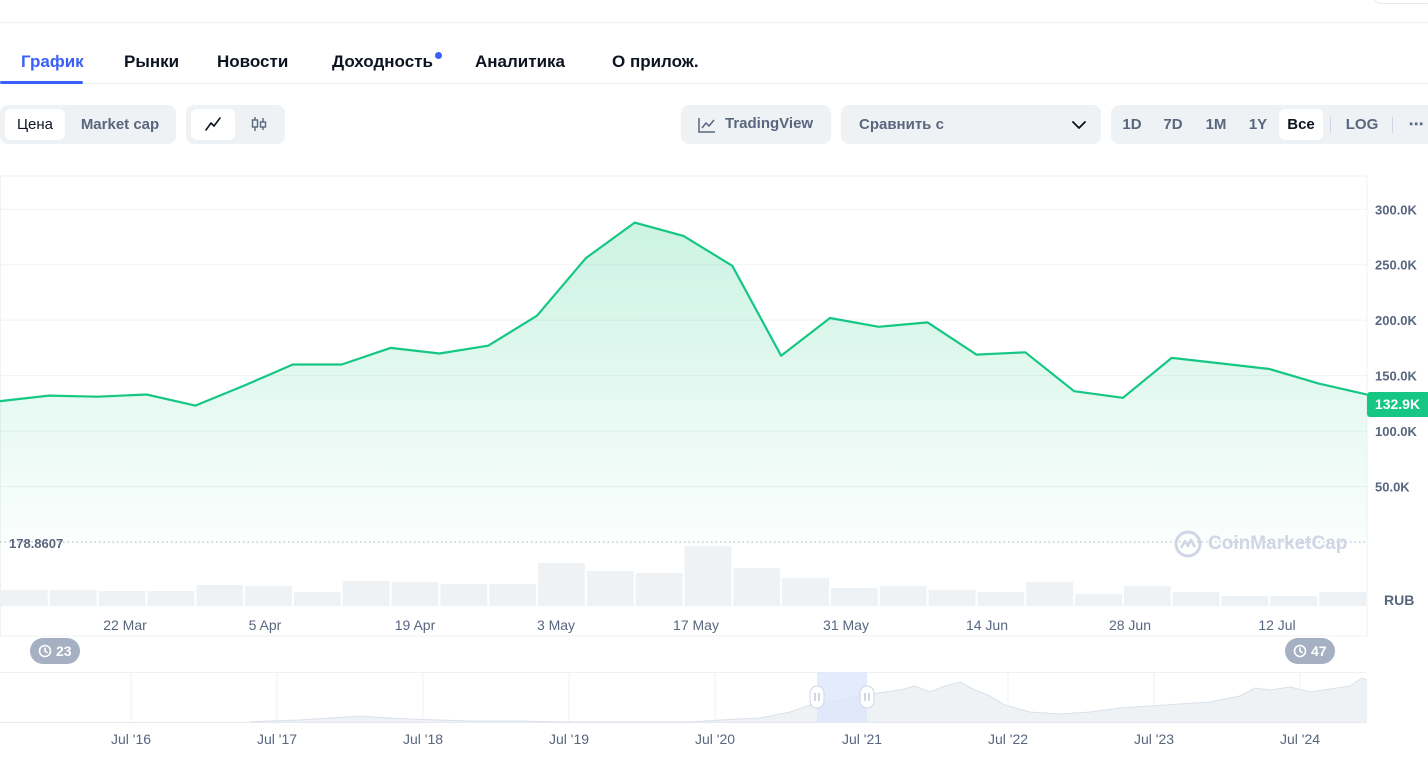 This screenshot has width=1428, height=757. Describe the element at coordinates (1216, 124) in the screenshot. I see `range-1m-button: 1M` at that location.